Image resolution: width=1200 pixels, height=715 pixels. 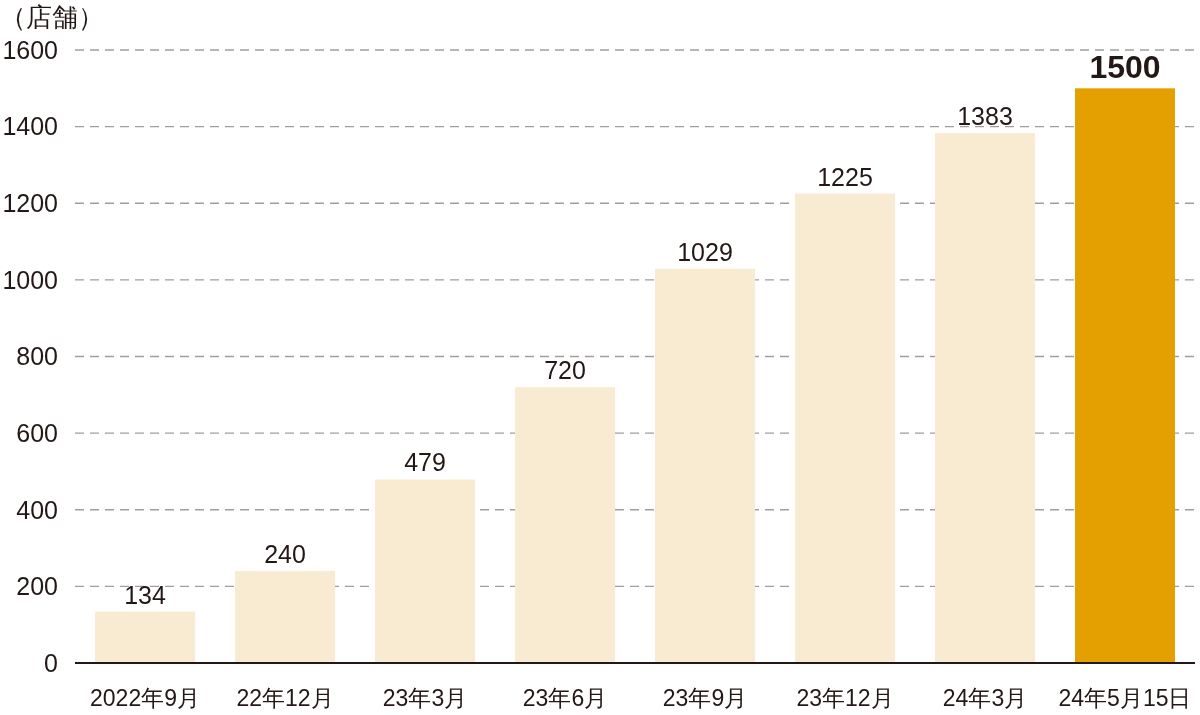 I want to click on x-tick-label: 23年12月, so click(x=845, y=698).